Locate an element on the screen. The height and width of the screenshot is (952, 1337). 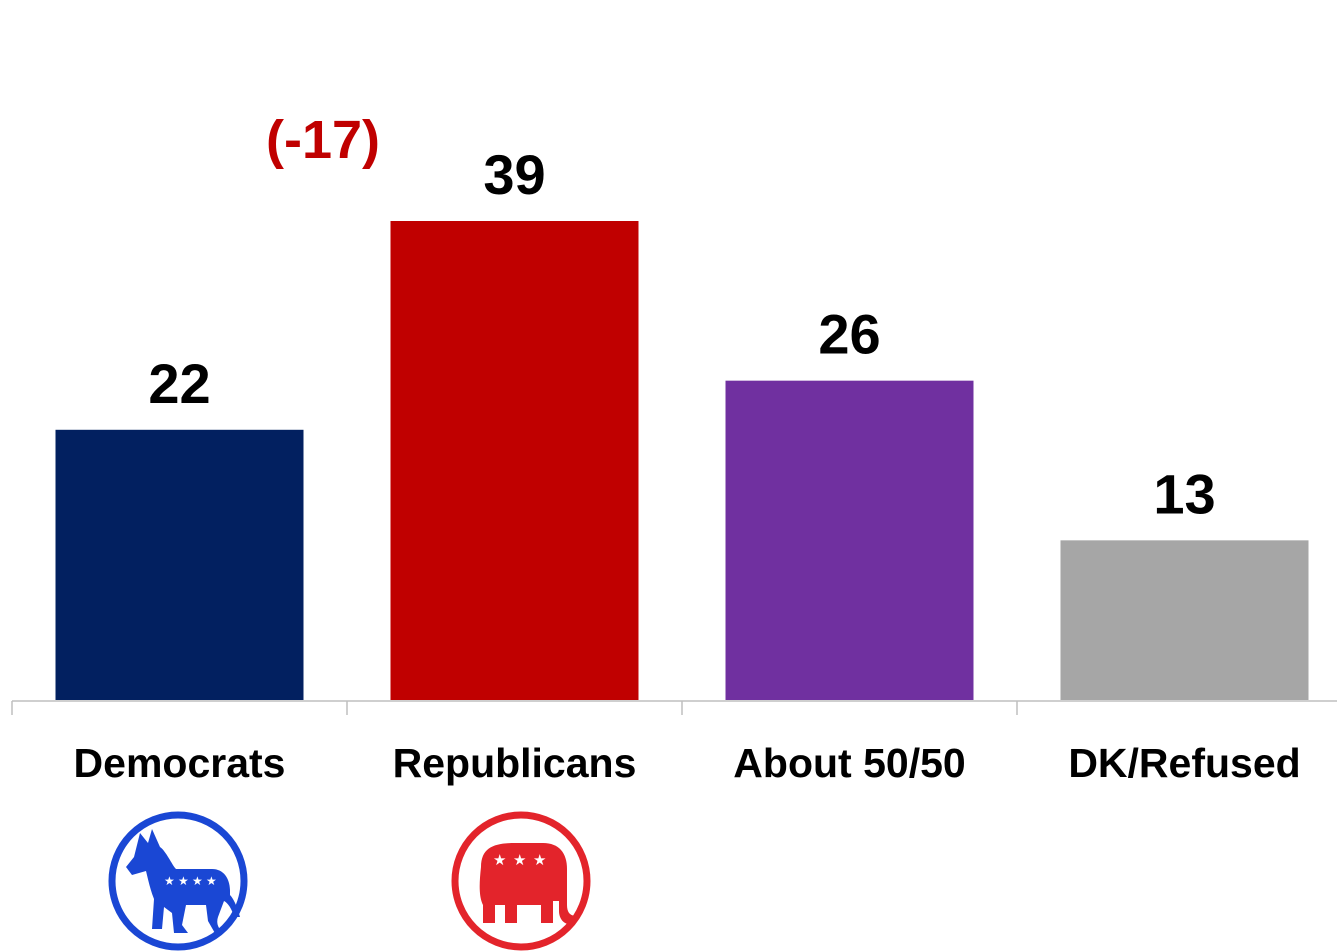
difference-annotation: (-17) is located at coordinates (323, 140).